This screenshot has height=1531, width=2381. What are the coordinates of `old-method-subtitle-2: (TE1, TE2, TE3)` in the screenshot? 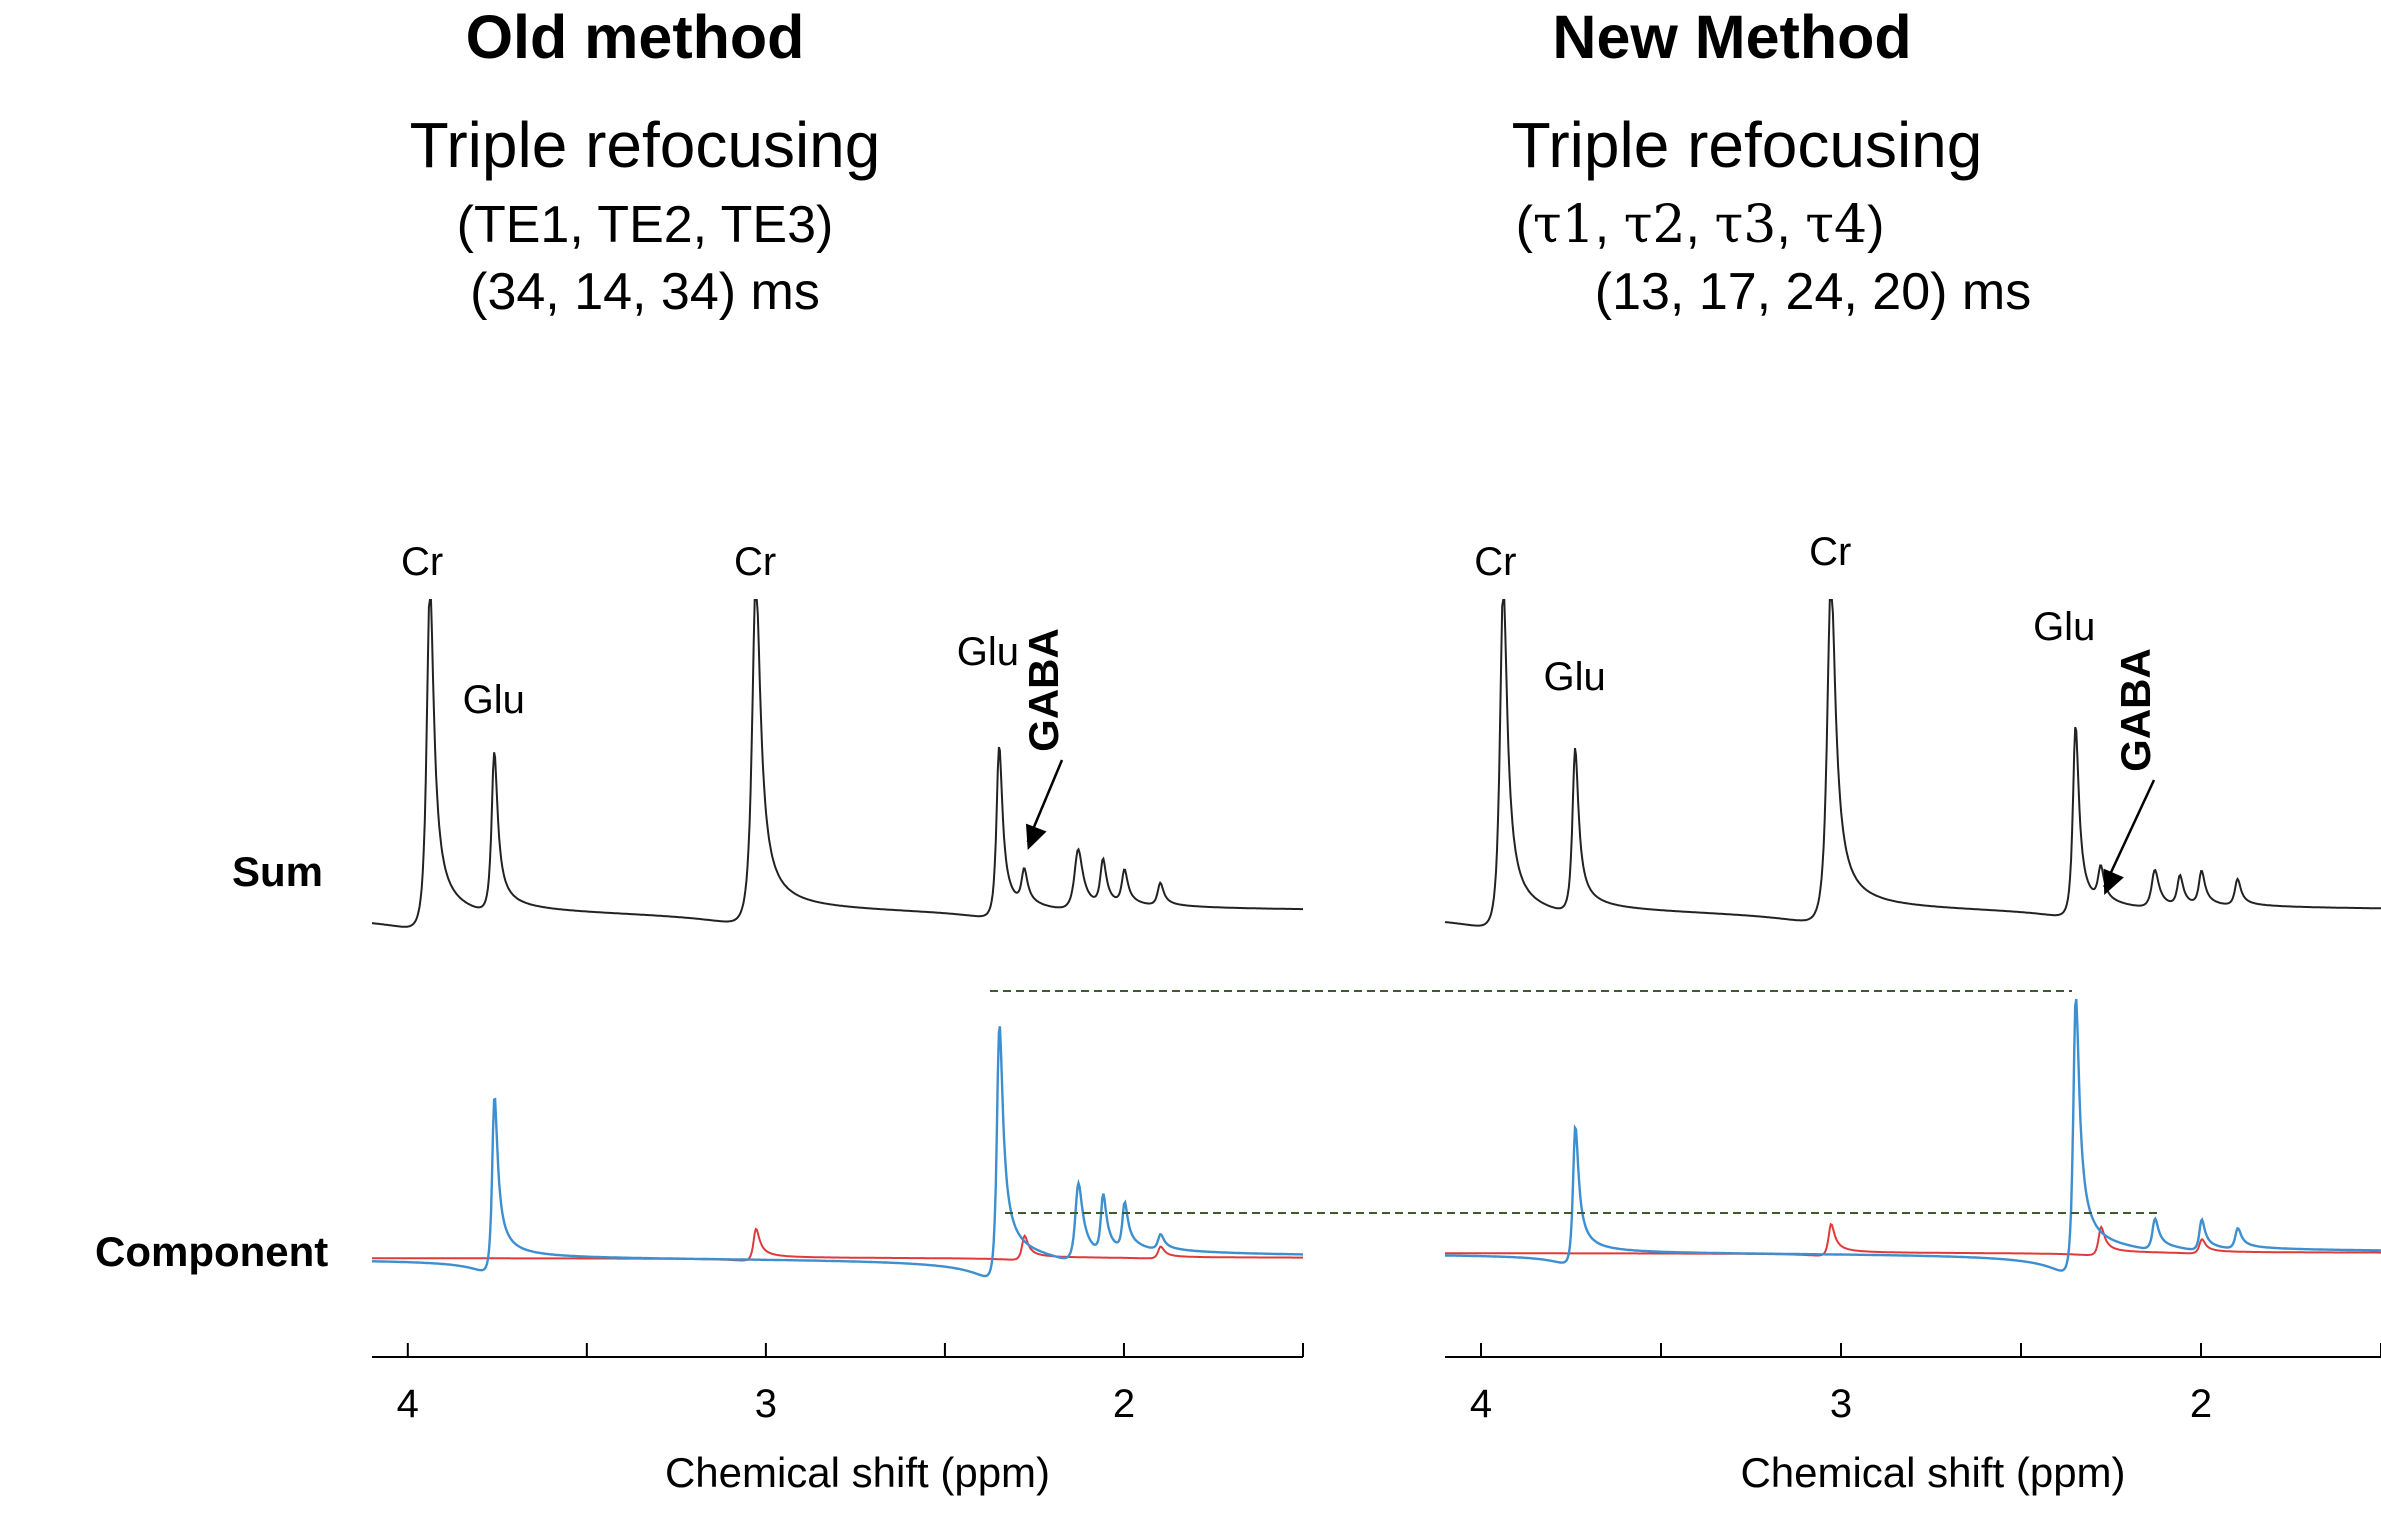 It's located at (645, 225).